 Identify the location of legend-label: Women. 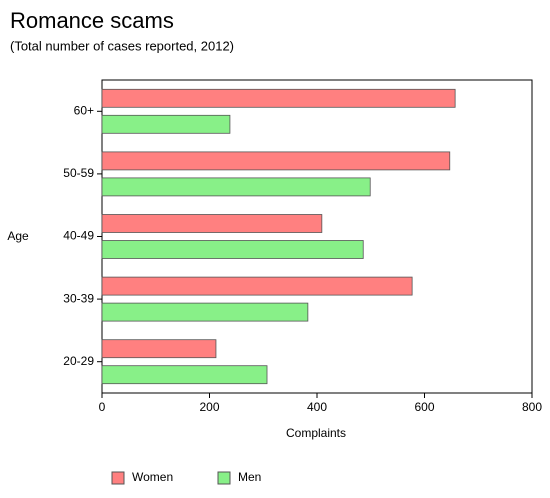
(152, 477).